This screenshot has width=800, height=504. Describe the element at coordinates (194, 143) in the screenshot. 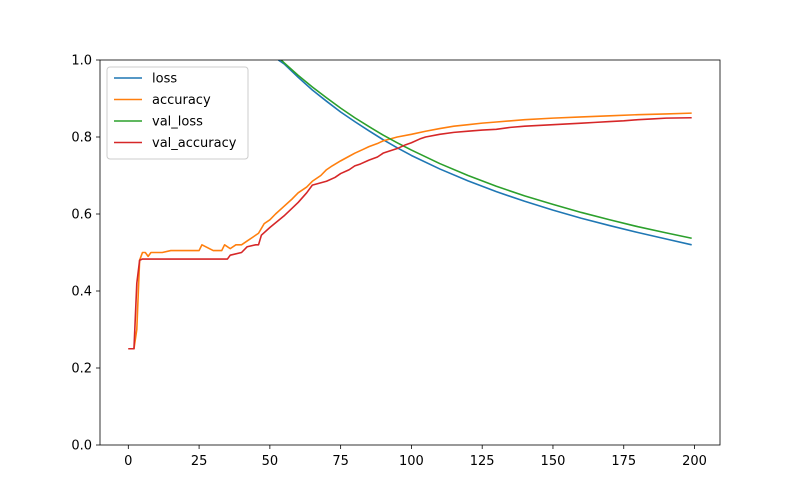

I see `legend-label-val-accuracy: val_accuracy` at that location.